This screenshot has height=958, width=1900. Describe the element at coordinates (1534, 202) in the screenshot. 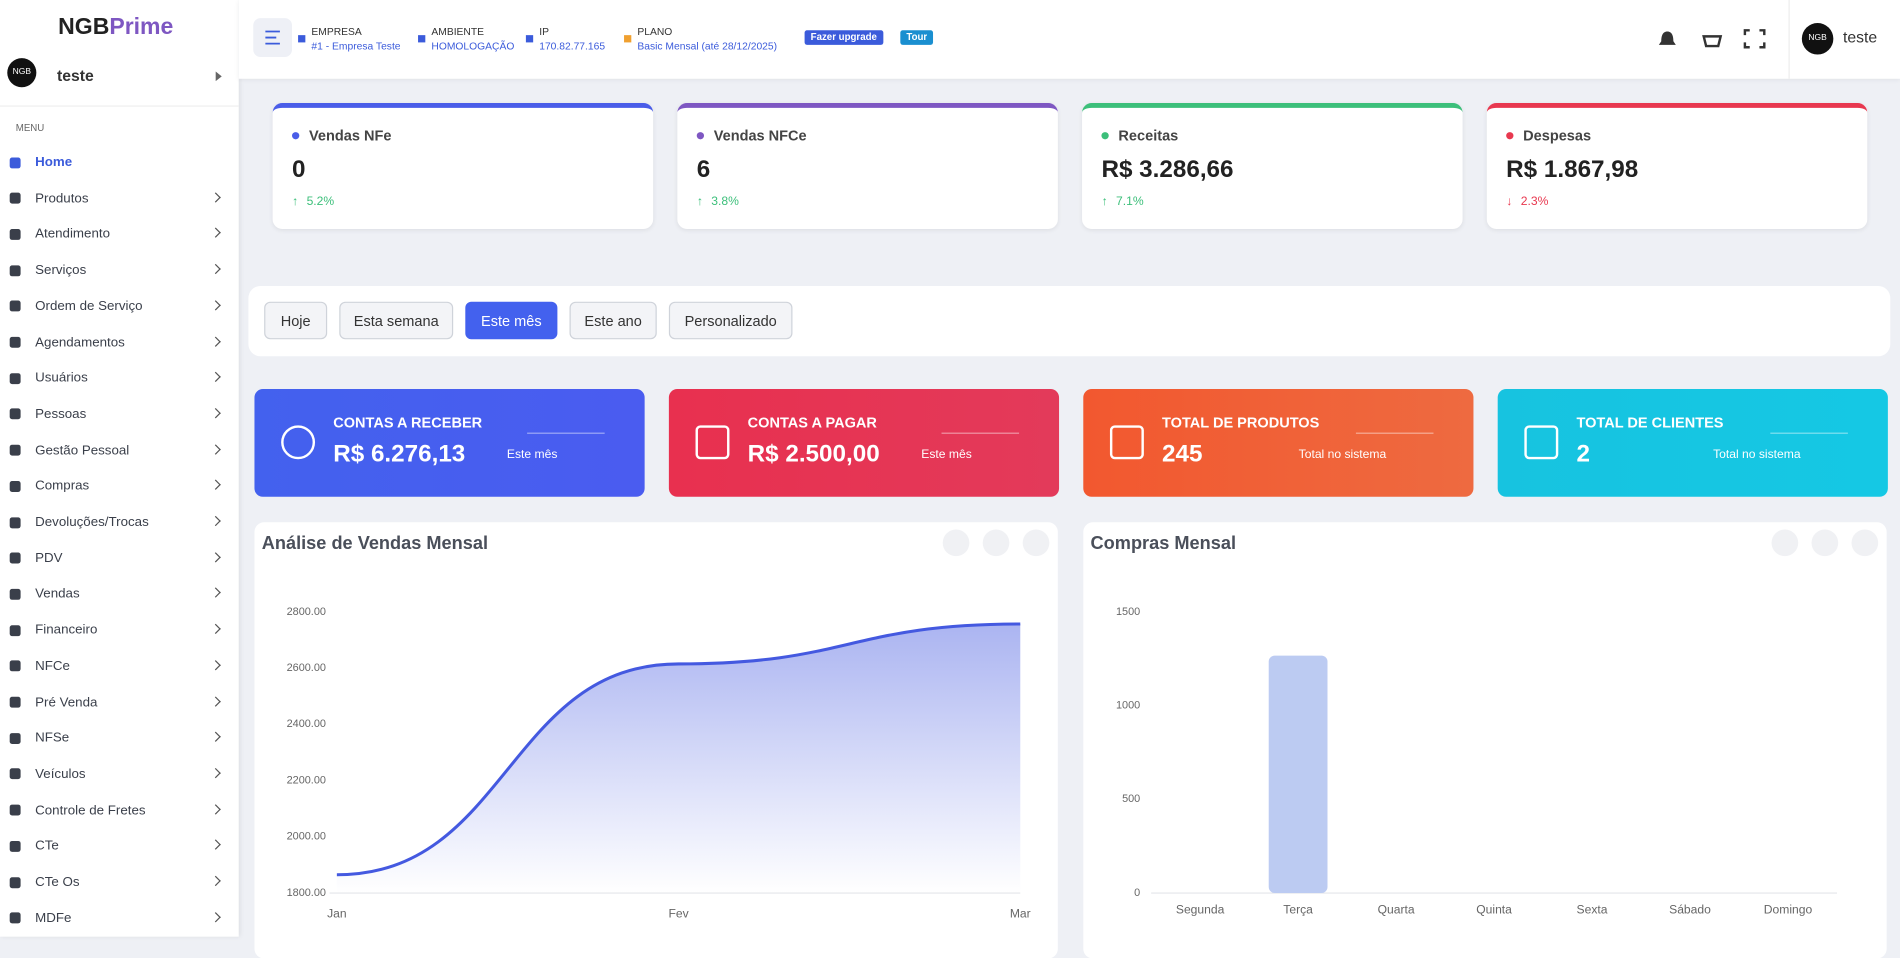

I see `kpi-change: 2.3%` at that location.